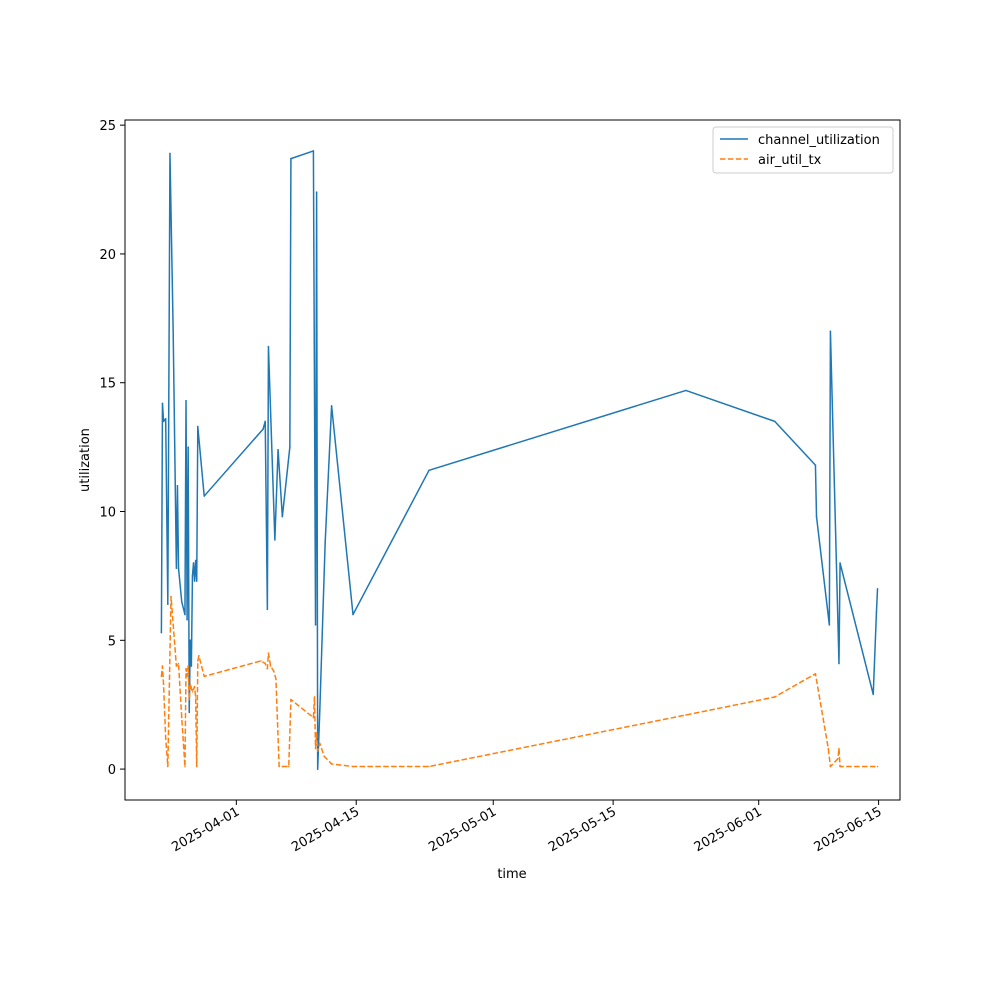  I want to click on legend-box, so click(803, 150).